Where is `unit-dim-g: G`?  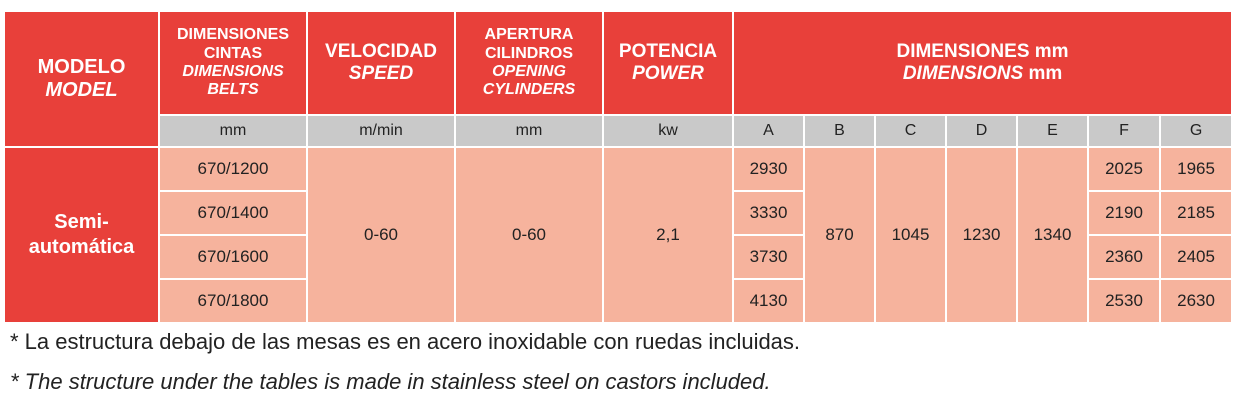
unit-dim-g: G is located at coordinates (1195, 131).